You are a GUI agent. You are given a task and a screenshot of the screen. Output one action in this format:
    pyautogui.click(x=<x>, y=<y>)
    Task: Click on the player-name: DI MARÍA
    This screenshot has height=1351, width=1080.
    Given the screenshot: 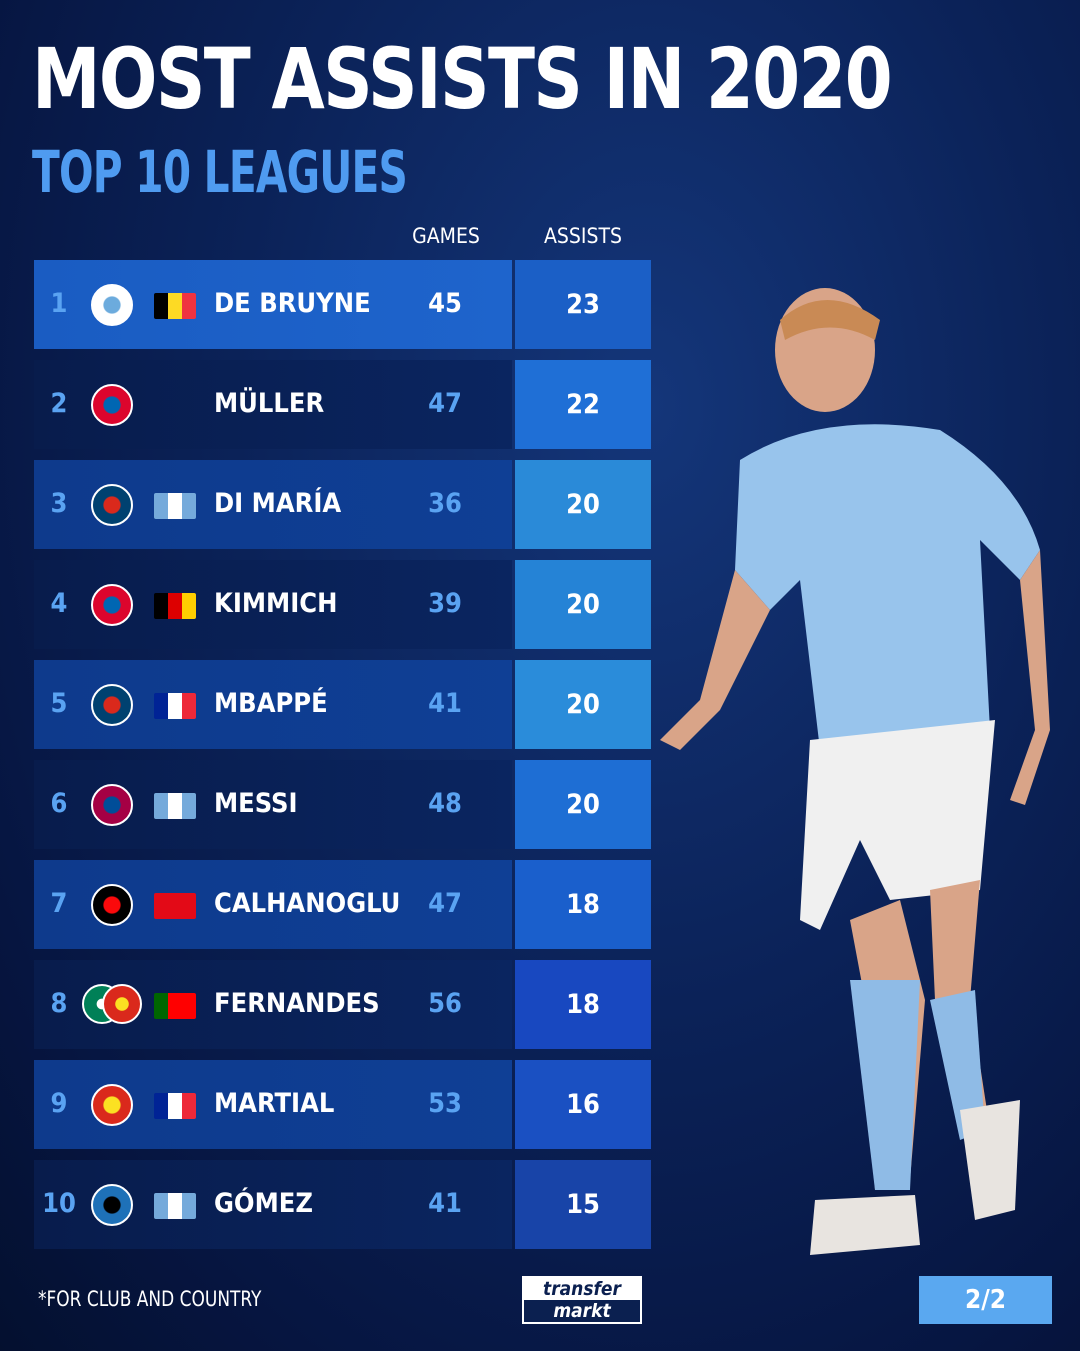 What is the action you would take?
    pyautogui.click(x=278, y=503)
    